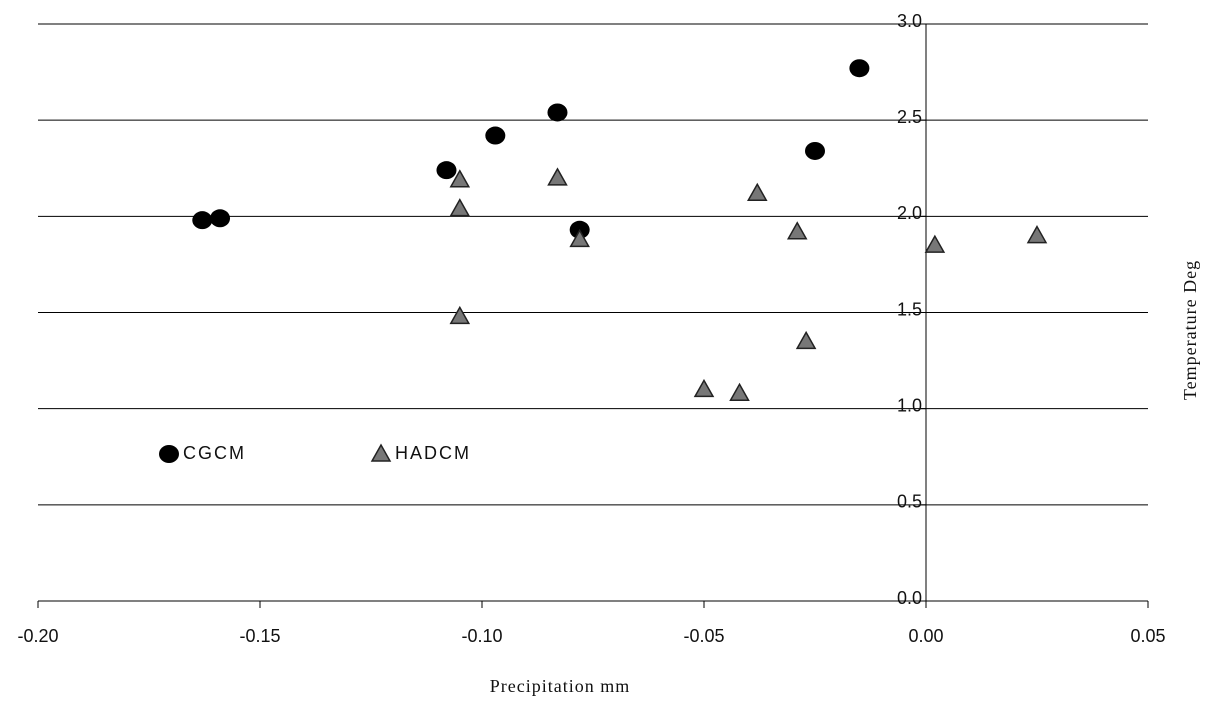  I want to click on y-axis-label: Temperature Deg, so click(1190, 330).